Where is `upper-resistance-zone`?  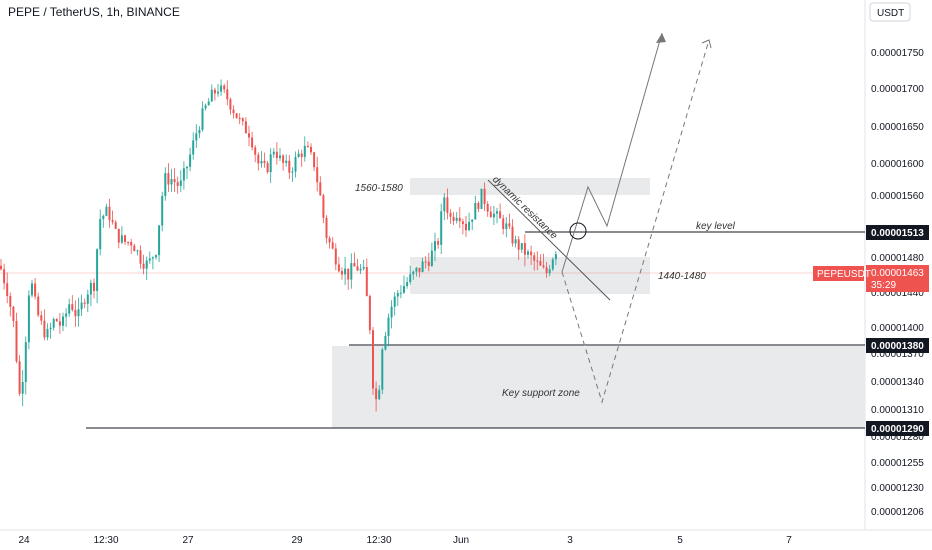 upper-resistance-zone is located at coordinates (530, 186).